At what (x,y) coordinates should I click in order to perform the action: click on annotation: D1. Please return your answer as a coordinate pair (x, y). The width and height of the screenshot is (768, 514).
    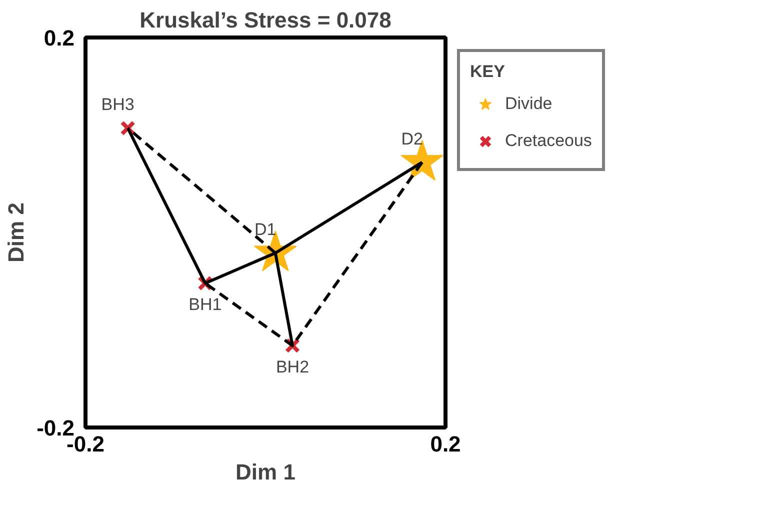
    Looking at the image, I should click on (265, 229).